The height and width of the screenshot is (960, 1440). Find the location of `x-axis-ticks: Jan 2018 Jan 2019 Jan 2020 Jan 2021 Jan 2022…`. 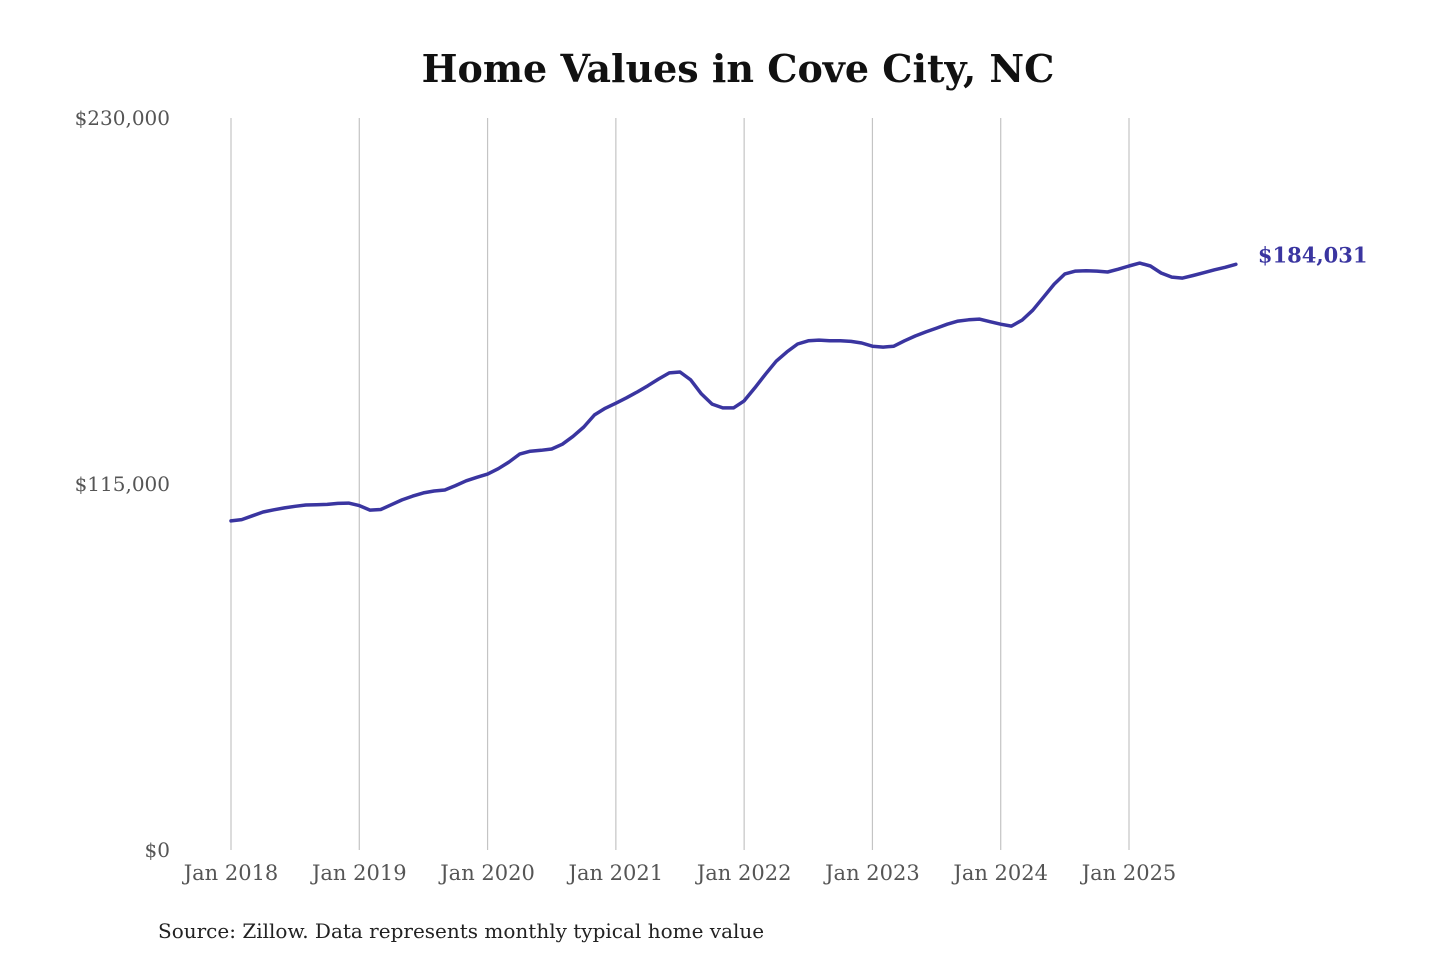

x-axis-ticks: Jan 2018 Jan 2019 Jan 2020 Jan 2021 Jan 2022… is located at coordinates (679, 873).